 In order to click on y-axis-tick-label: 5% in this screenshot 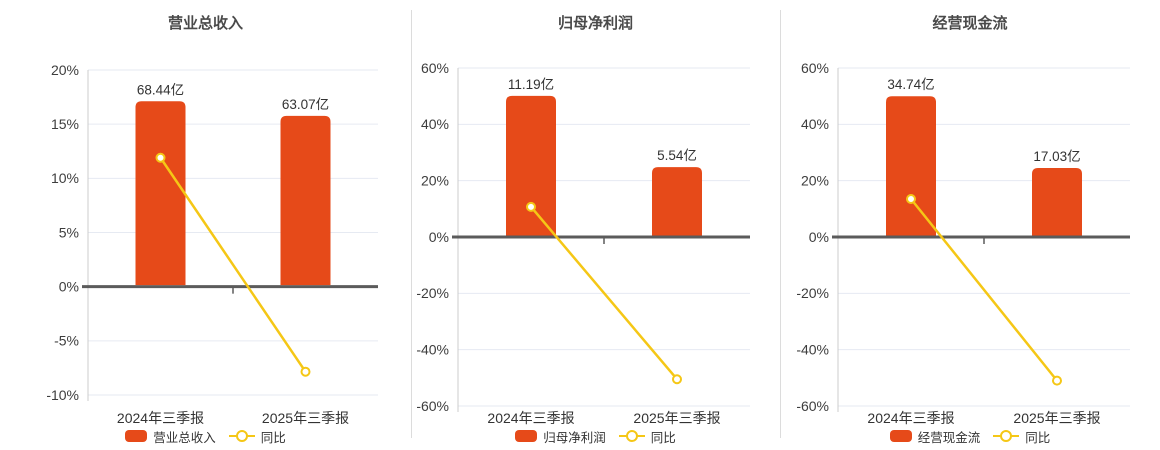, I will do `click(69, 232)`.